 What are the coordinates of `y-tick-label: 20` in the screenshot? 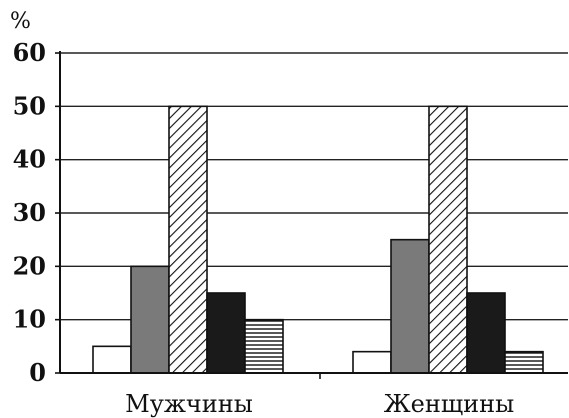 It's located at (29, 265).